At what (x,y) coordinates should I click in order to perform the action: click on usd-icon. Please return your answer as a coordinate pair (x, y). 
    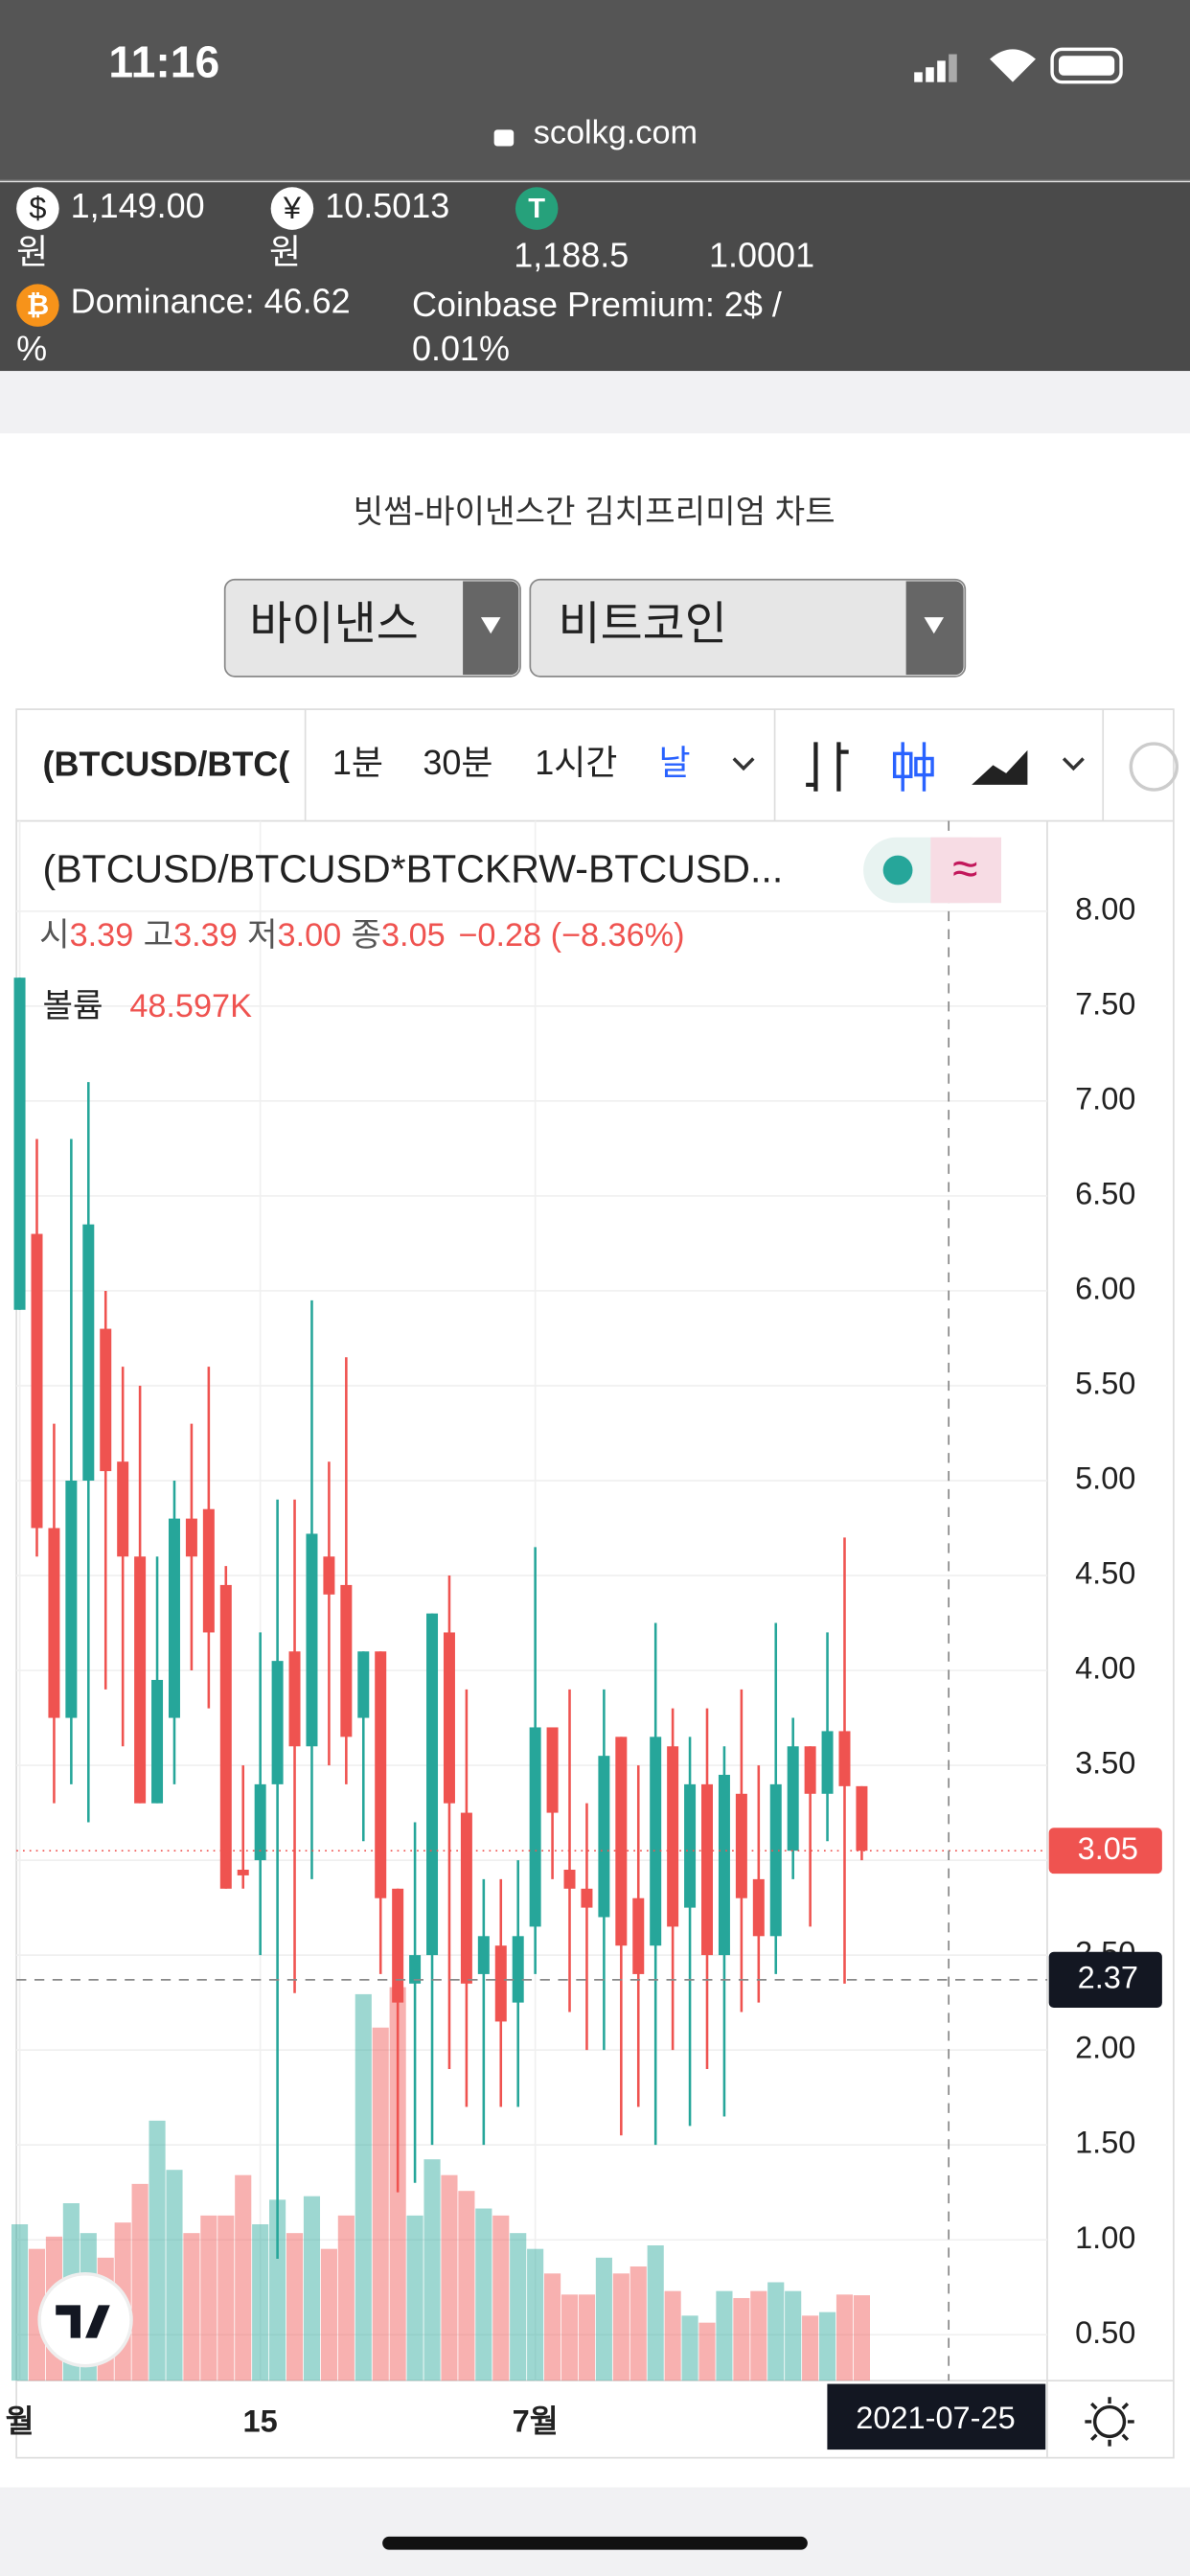
    Looking at the image, I should click on (38, 208).